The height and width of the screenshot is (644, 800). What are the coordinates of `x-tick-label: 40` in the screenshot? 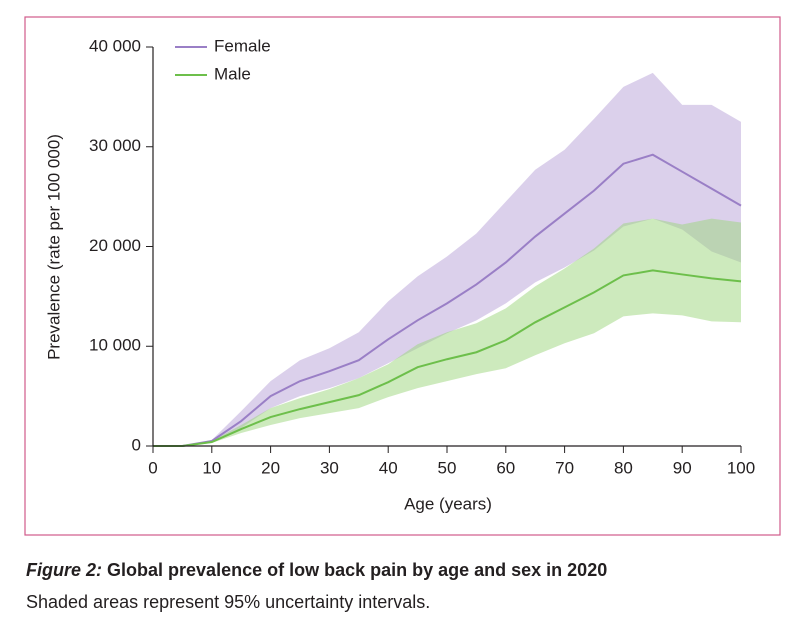 It's located at (388, 467).